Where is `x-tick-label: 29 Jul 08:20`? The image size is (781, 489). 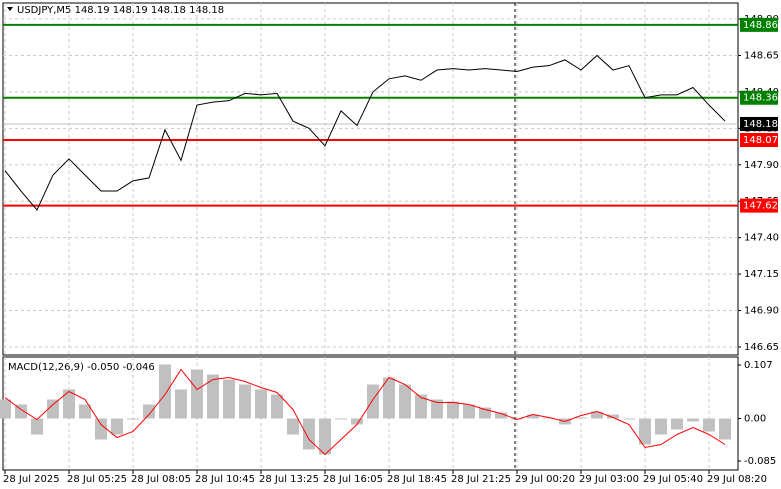 x-tick-label: 29 Jul 08:20 is located at coordinates (737, 479).